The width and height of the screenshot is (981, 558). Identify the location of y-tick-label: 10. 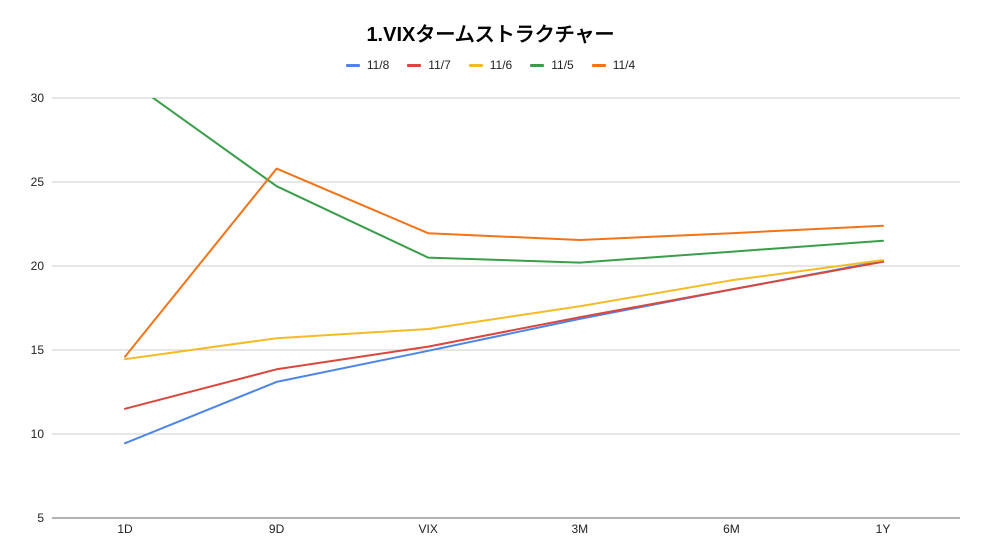
(38, 434).